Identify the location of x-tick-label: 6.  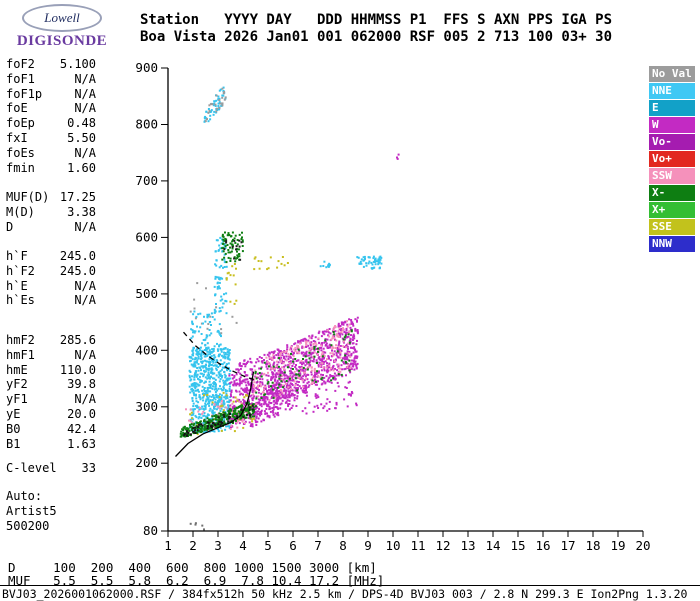
(293, 545).